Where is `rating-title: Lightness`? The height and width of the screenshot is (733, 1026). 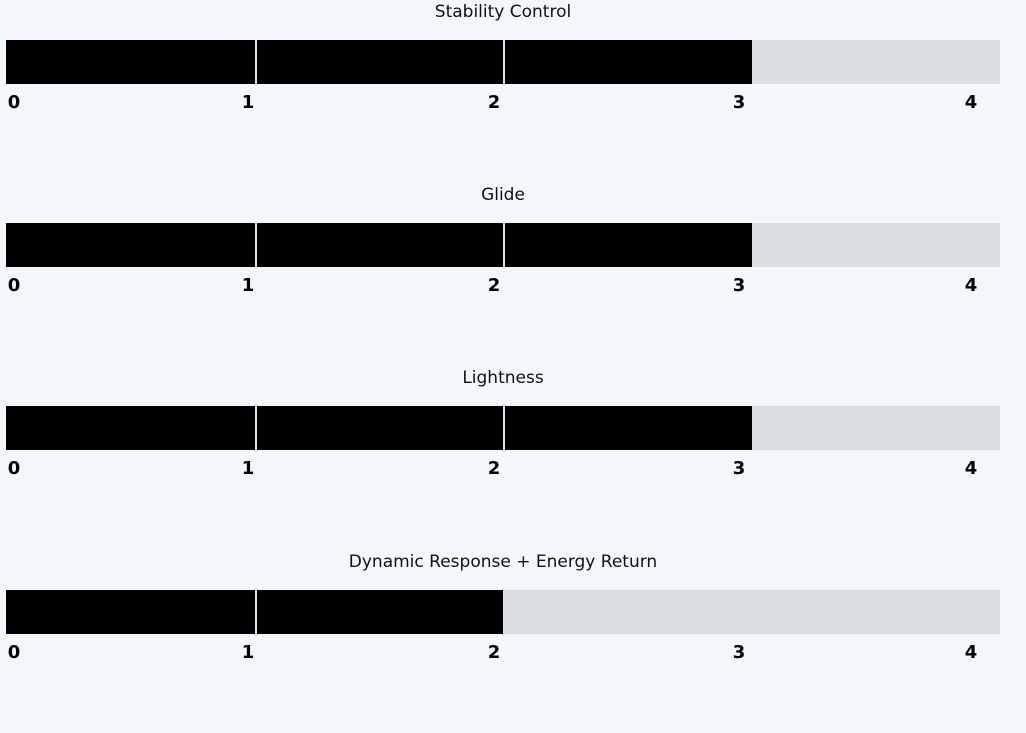
rating-title: Lightness is located at coordinates (503, 378).